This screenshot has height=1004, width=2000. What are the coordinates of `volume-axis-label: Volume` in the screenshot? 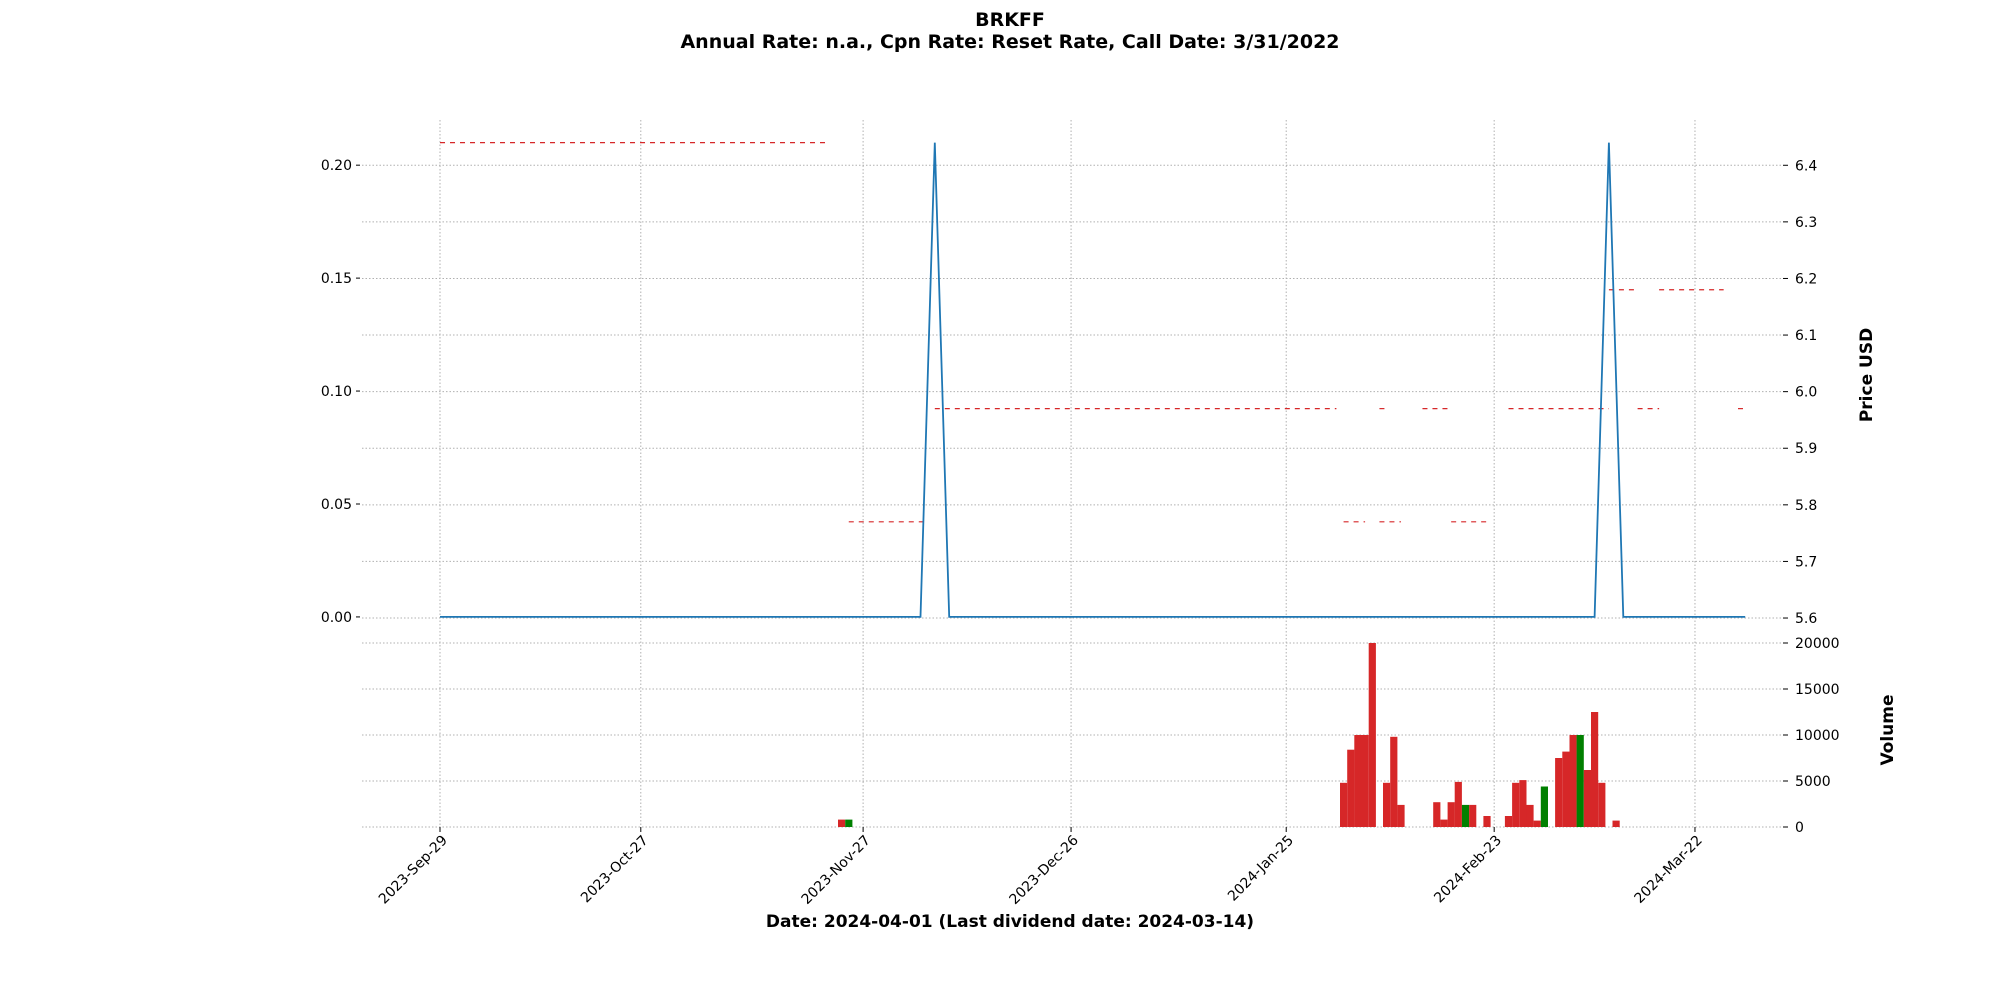 It's located at (1888, 729).